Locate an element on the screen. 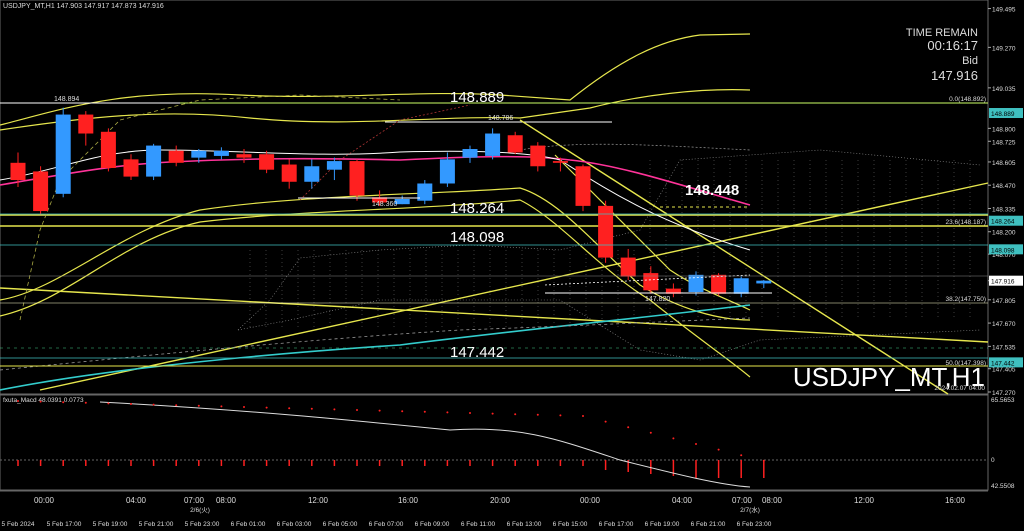 This screenshot has width=1024, height=531. indicator-bottom: 42.5508 is located at coordinates (1003, 486).